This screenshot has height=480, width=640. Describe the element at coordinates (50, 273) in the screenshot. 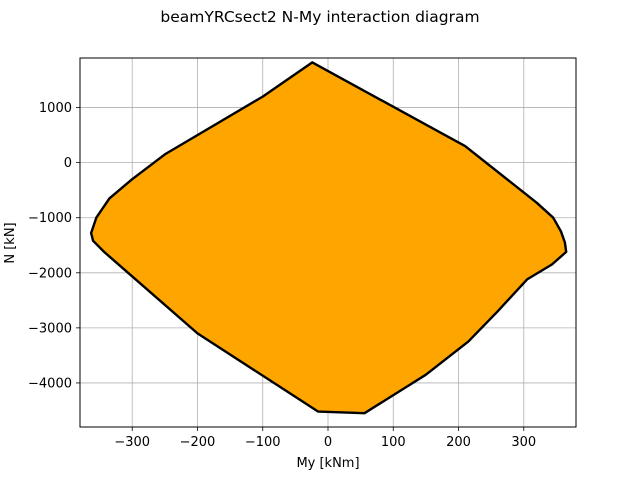

I see `y-tick-label: −2000` at that location.